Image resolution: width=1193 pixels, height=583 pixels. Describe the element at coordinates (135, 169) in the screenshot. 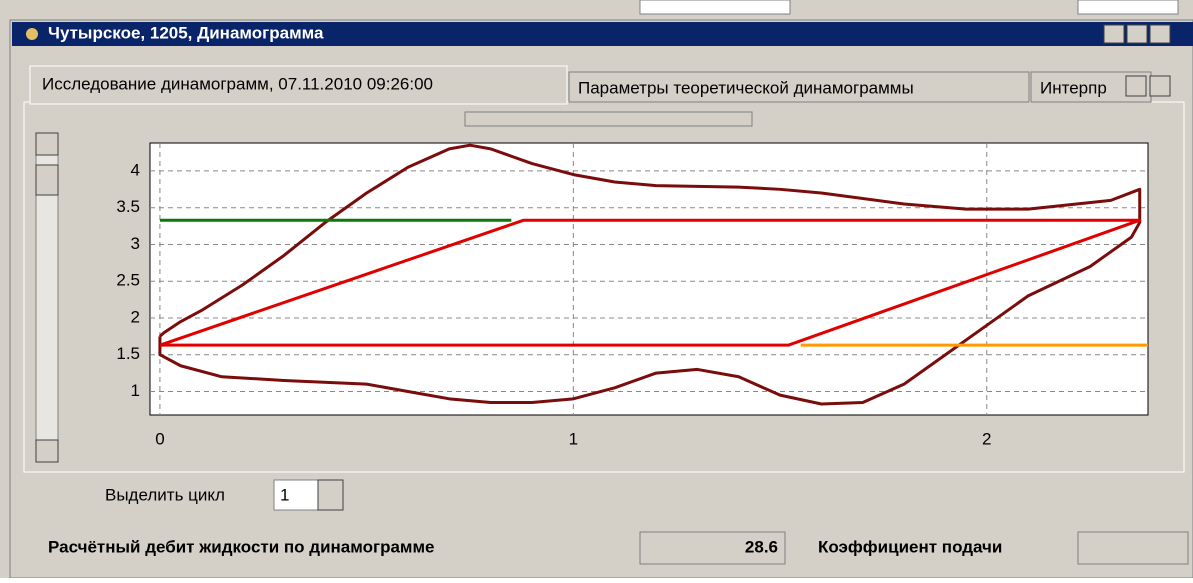

I see `y-tick-label: 4` at that location.